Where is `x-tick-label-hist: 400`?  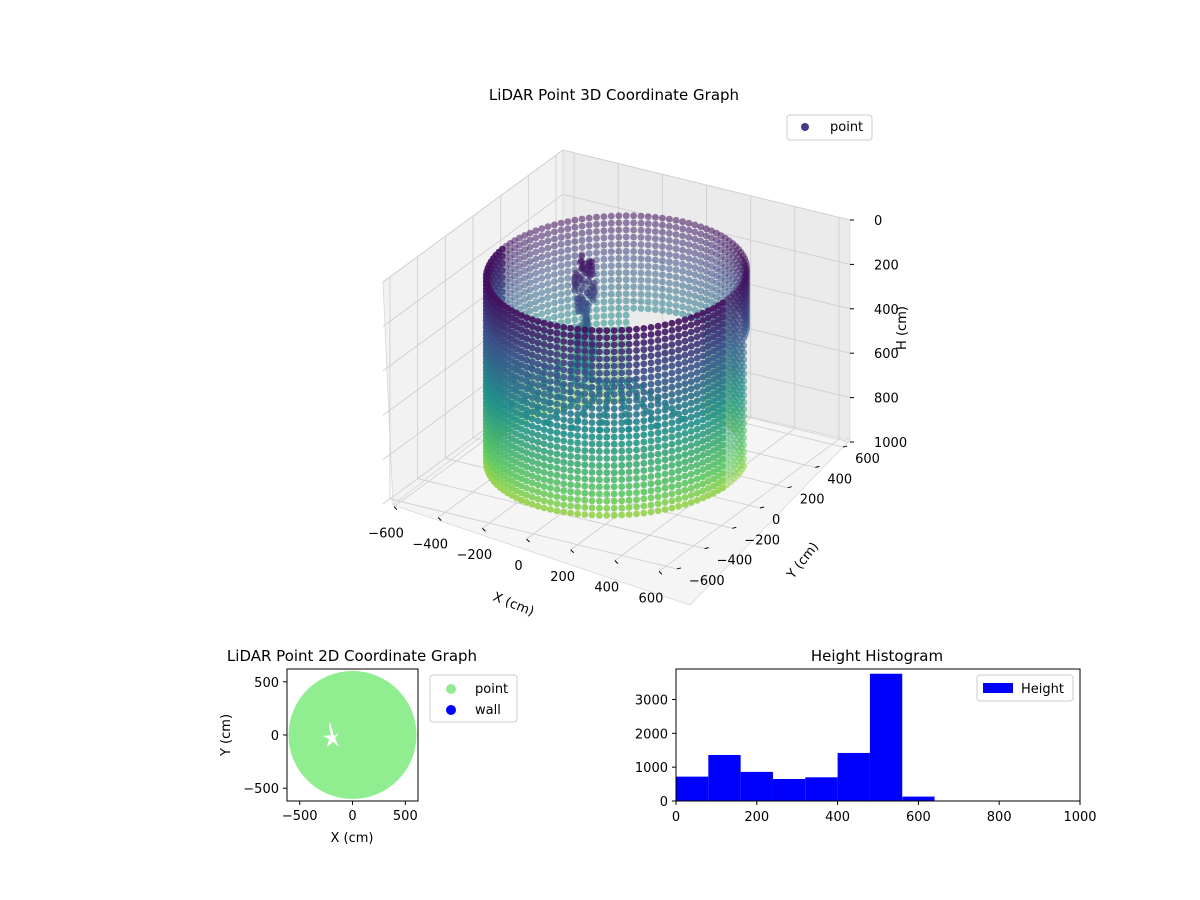 x-tick-label-hist: 400 is located at coordinates (837, 817).